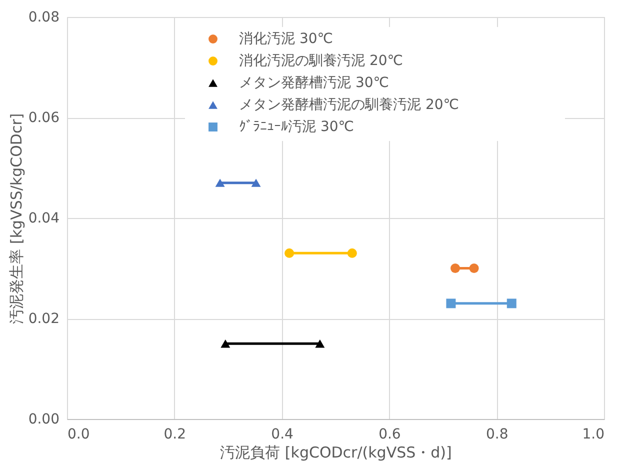 This screenshot has width=622, height=466. Describe the element at coordinates (79, 434) in the screenshot. I see `x-tick-label: 0.0` at that location.